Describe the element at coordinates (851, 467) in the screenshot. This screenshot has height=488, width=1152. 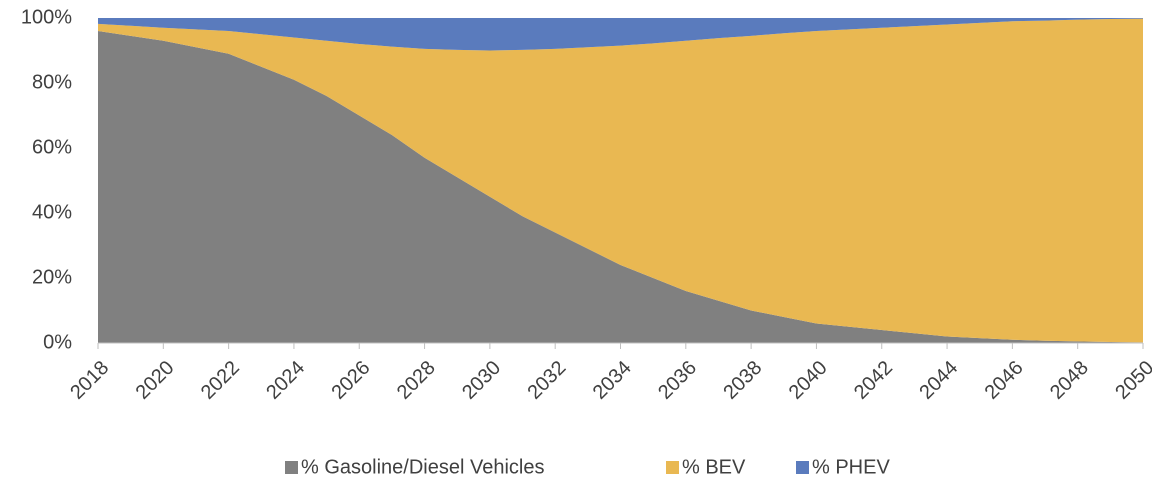
I see `legend-label: % PHEV` at that location.